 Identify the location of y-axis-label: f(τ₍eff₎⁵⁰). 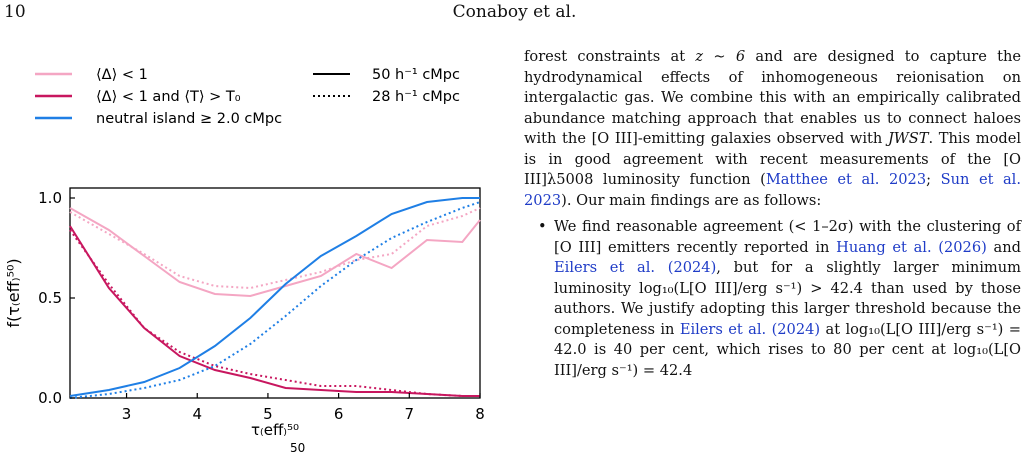
(13, 292).